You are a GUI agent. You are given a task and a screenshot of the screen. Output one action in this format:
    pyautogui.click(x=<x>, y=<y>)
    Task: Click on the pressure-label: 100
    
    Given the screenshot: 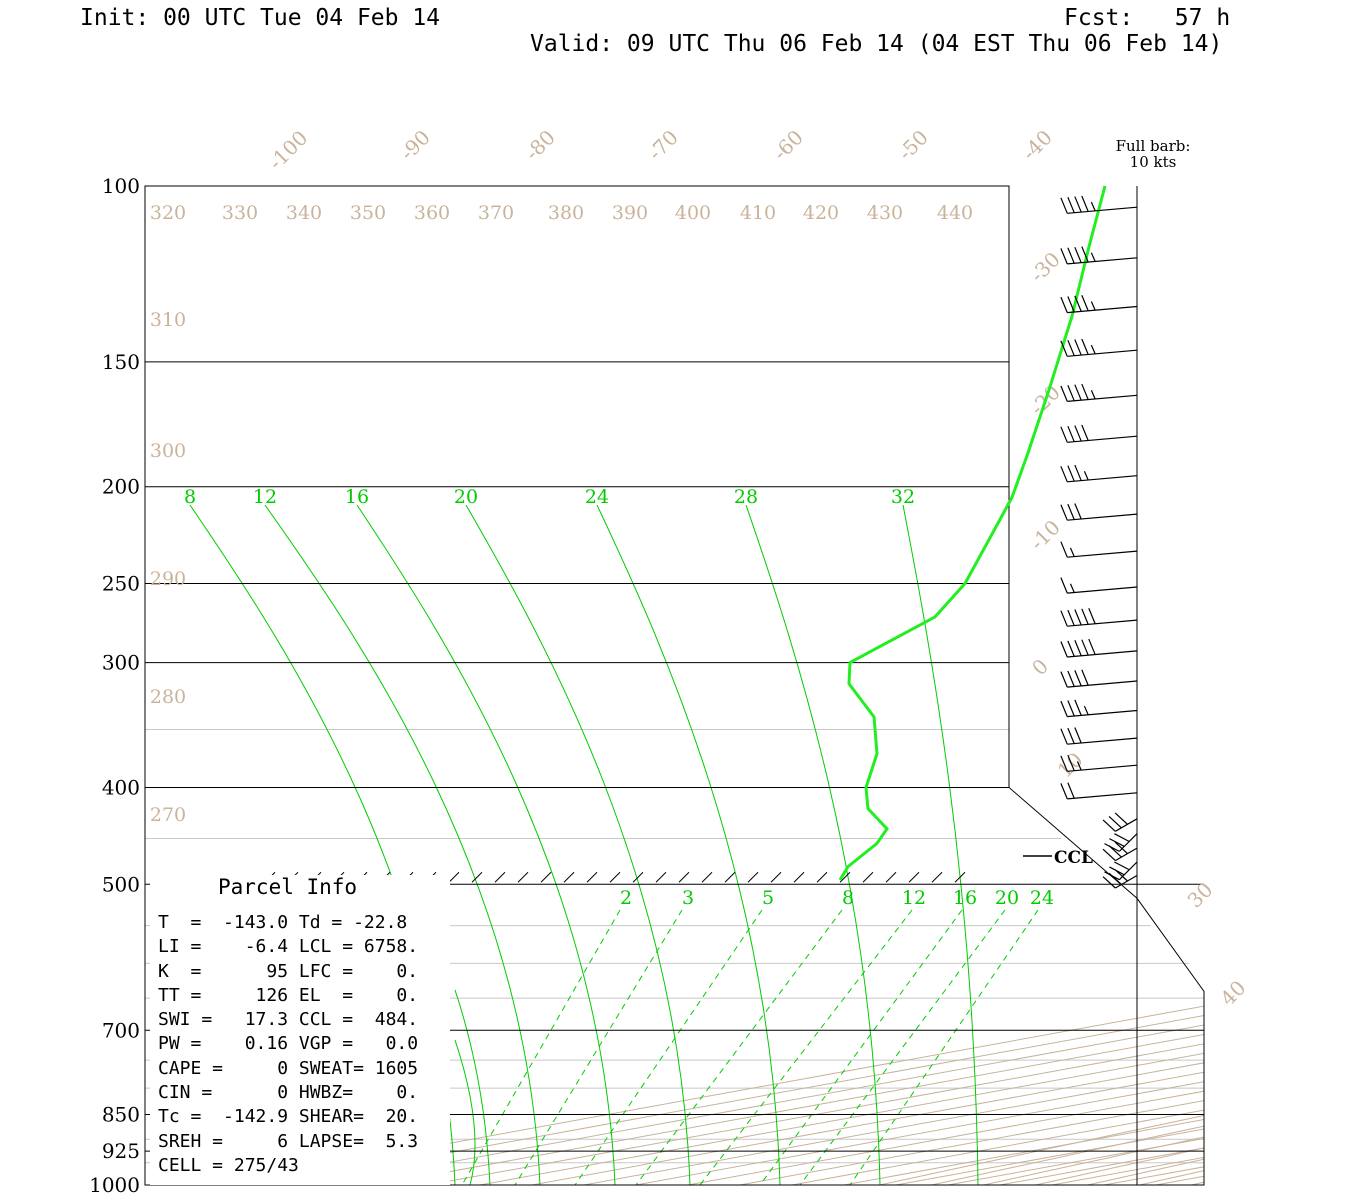 What is the action you would take?
    pyautogui.click(x=121, y=186)
    